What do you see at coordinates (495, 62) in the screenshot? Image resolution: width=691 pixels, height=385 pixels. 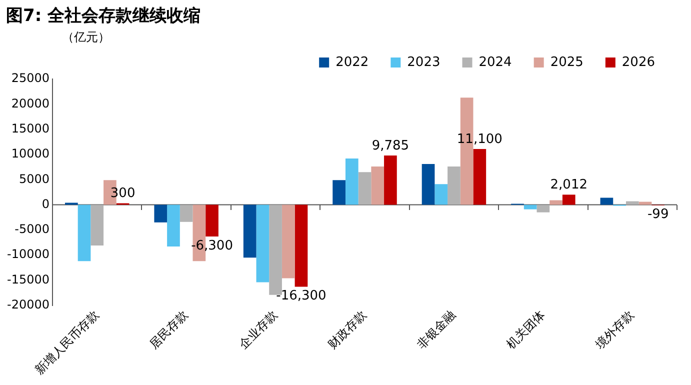 I see `legend-label: 2024` at bounding box center [495, 62].